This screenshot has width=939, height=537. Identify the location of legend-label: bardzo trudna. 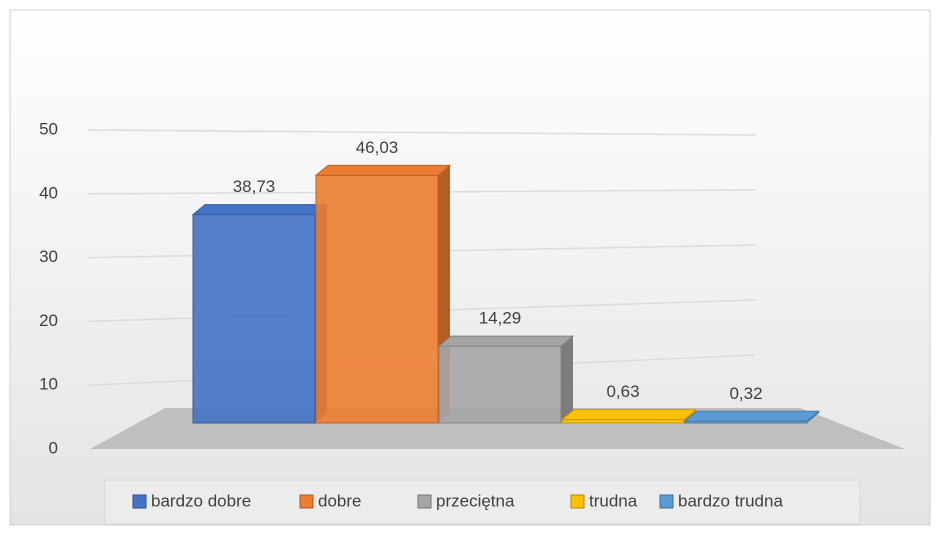
(730, 500).